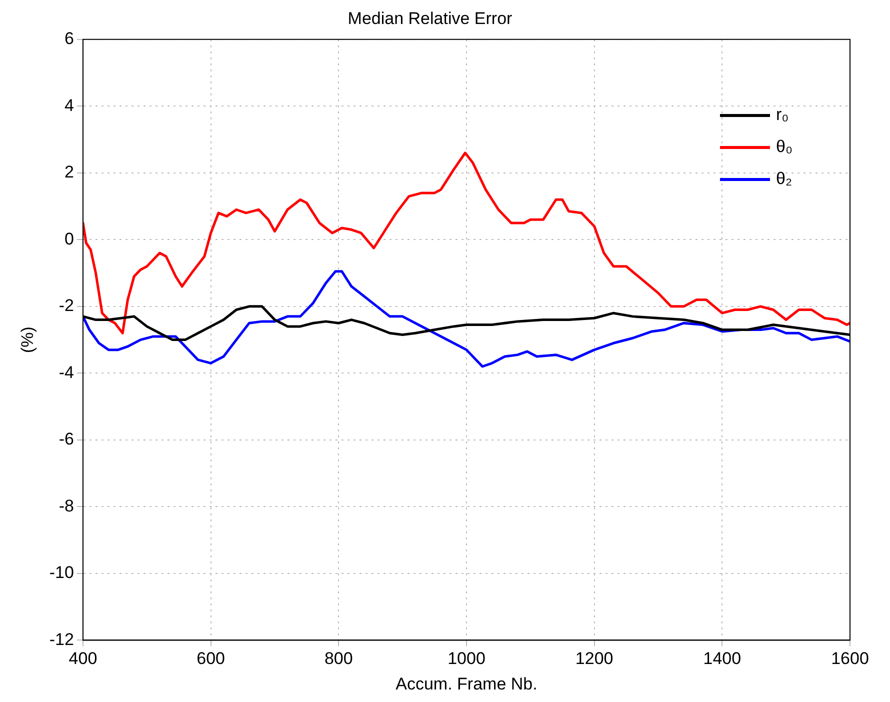 The height and width of the screenshot is (702, 890). I want to click on y-tick-label: 6, so click(69, 38).